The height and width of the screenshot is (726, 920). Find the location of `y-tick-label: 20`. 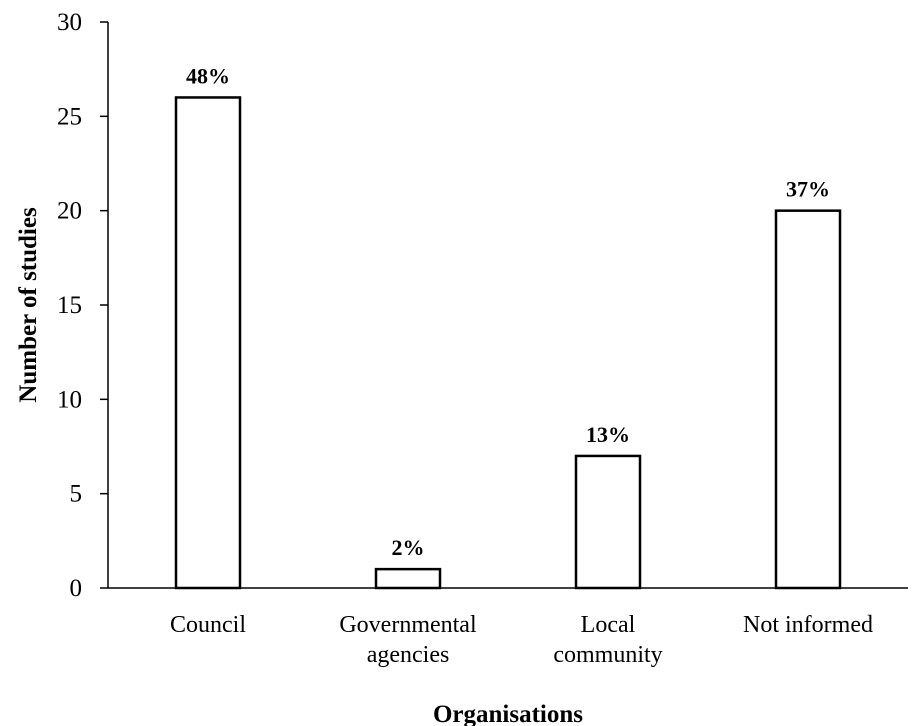

y-tick-label: 20 is located at coordinates (69, 211).